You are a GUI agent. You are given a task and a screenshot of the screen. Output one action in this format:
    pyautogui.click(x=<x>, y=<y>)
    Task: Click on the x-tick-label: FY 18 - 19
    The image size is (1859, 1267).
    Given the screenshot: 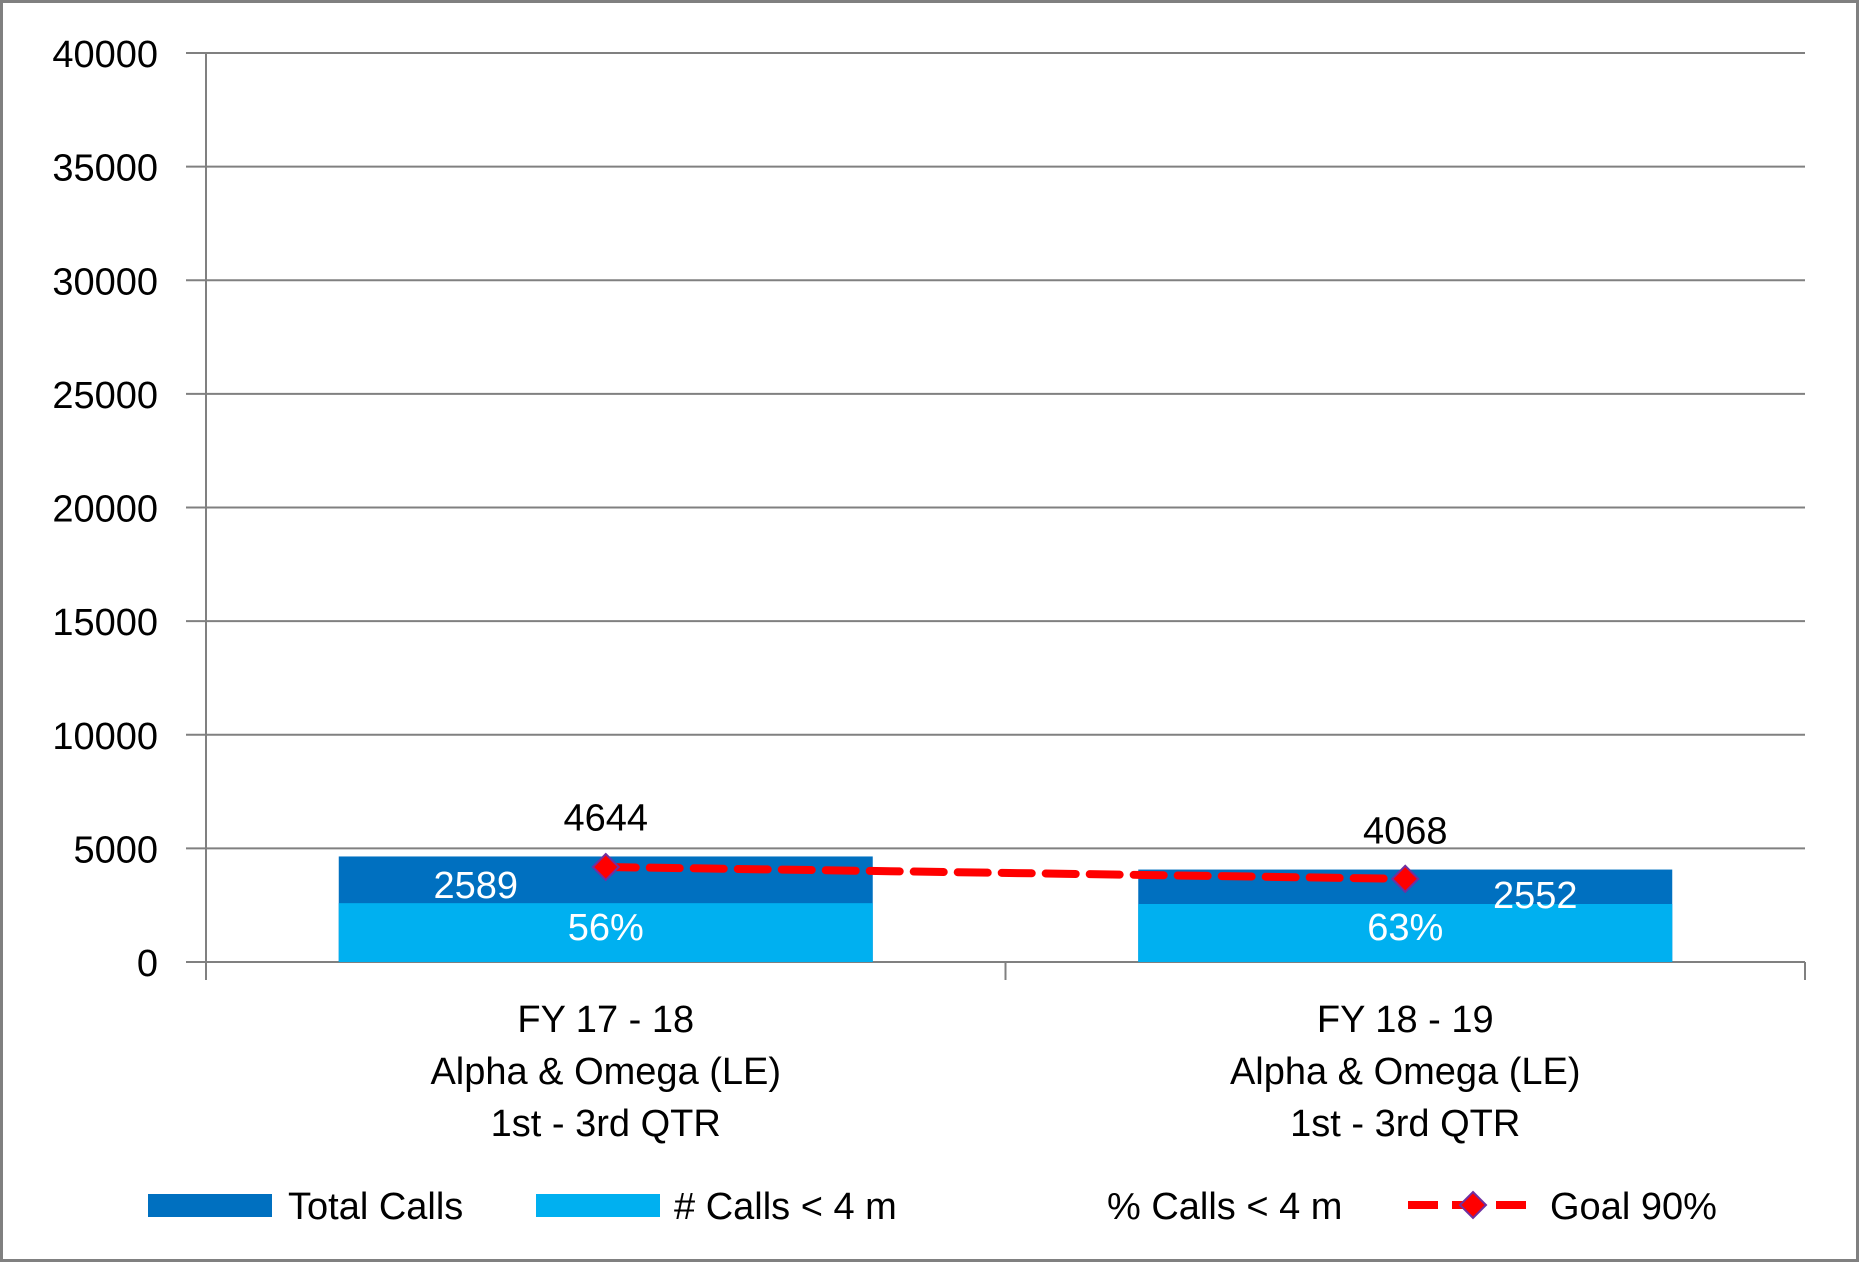 What is the action you would take?
    pyautogui.click(x=1405, y=1020)
    